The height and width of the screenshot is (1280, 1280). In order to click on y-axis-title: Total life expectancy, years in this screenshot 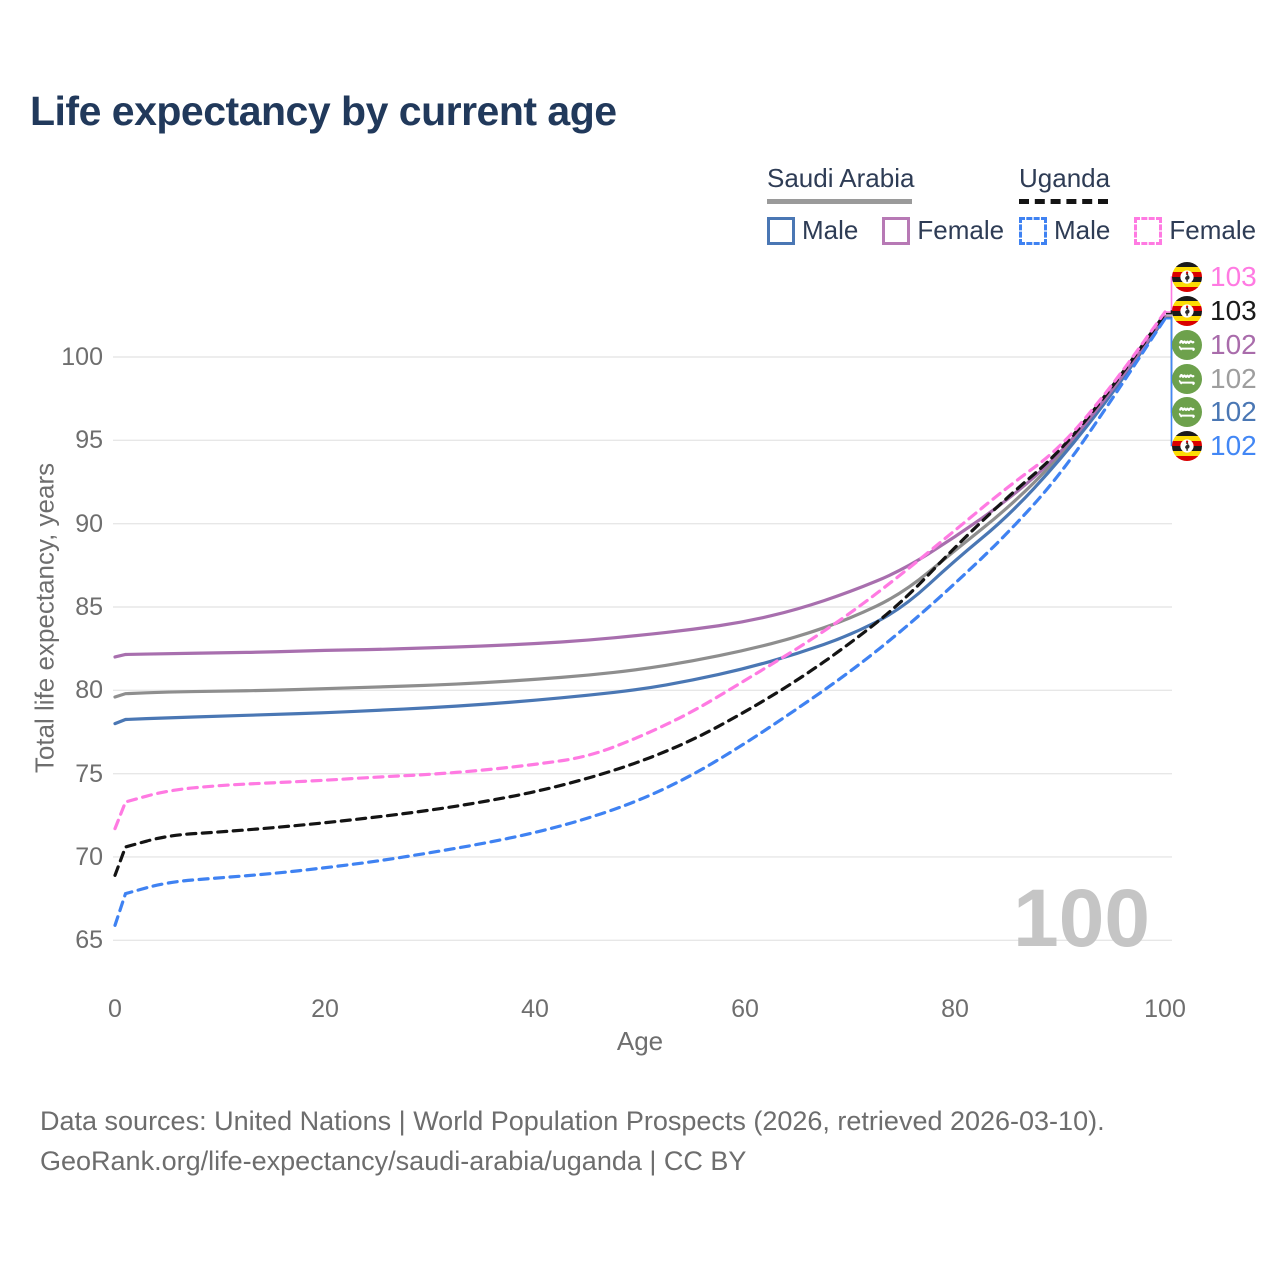, I will do `click(44, 618)`.